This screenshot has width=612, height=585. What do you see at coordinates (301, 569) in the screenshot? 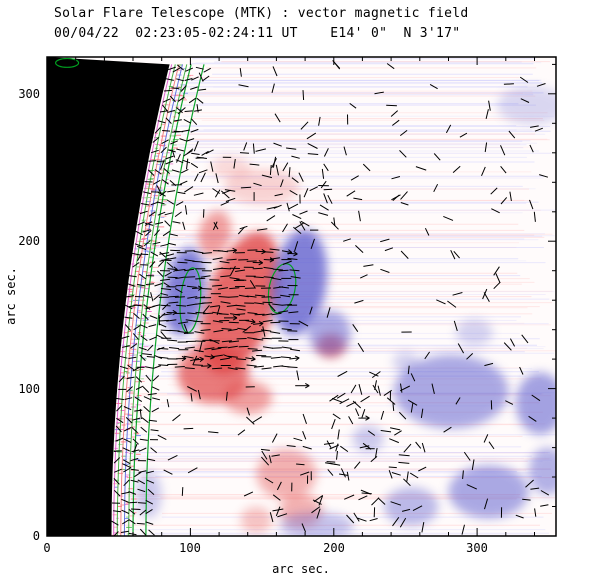
I see `x-axis-label: arc sec.` at bounding box center [301, 569].